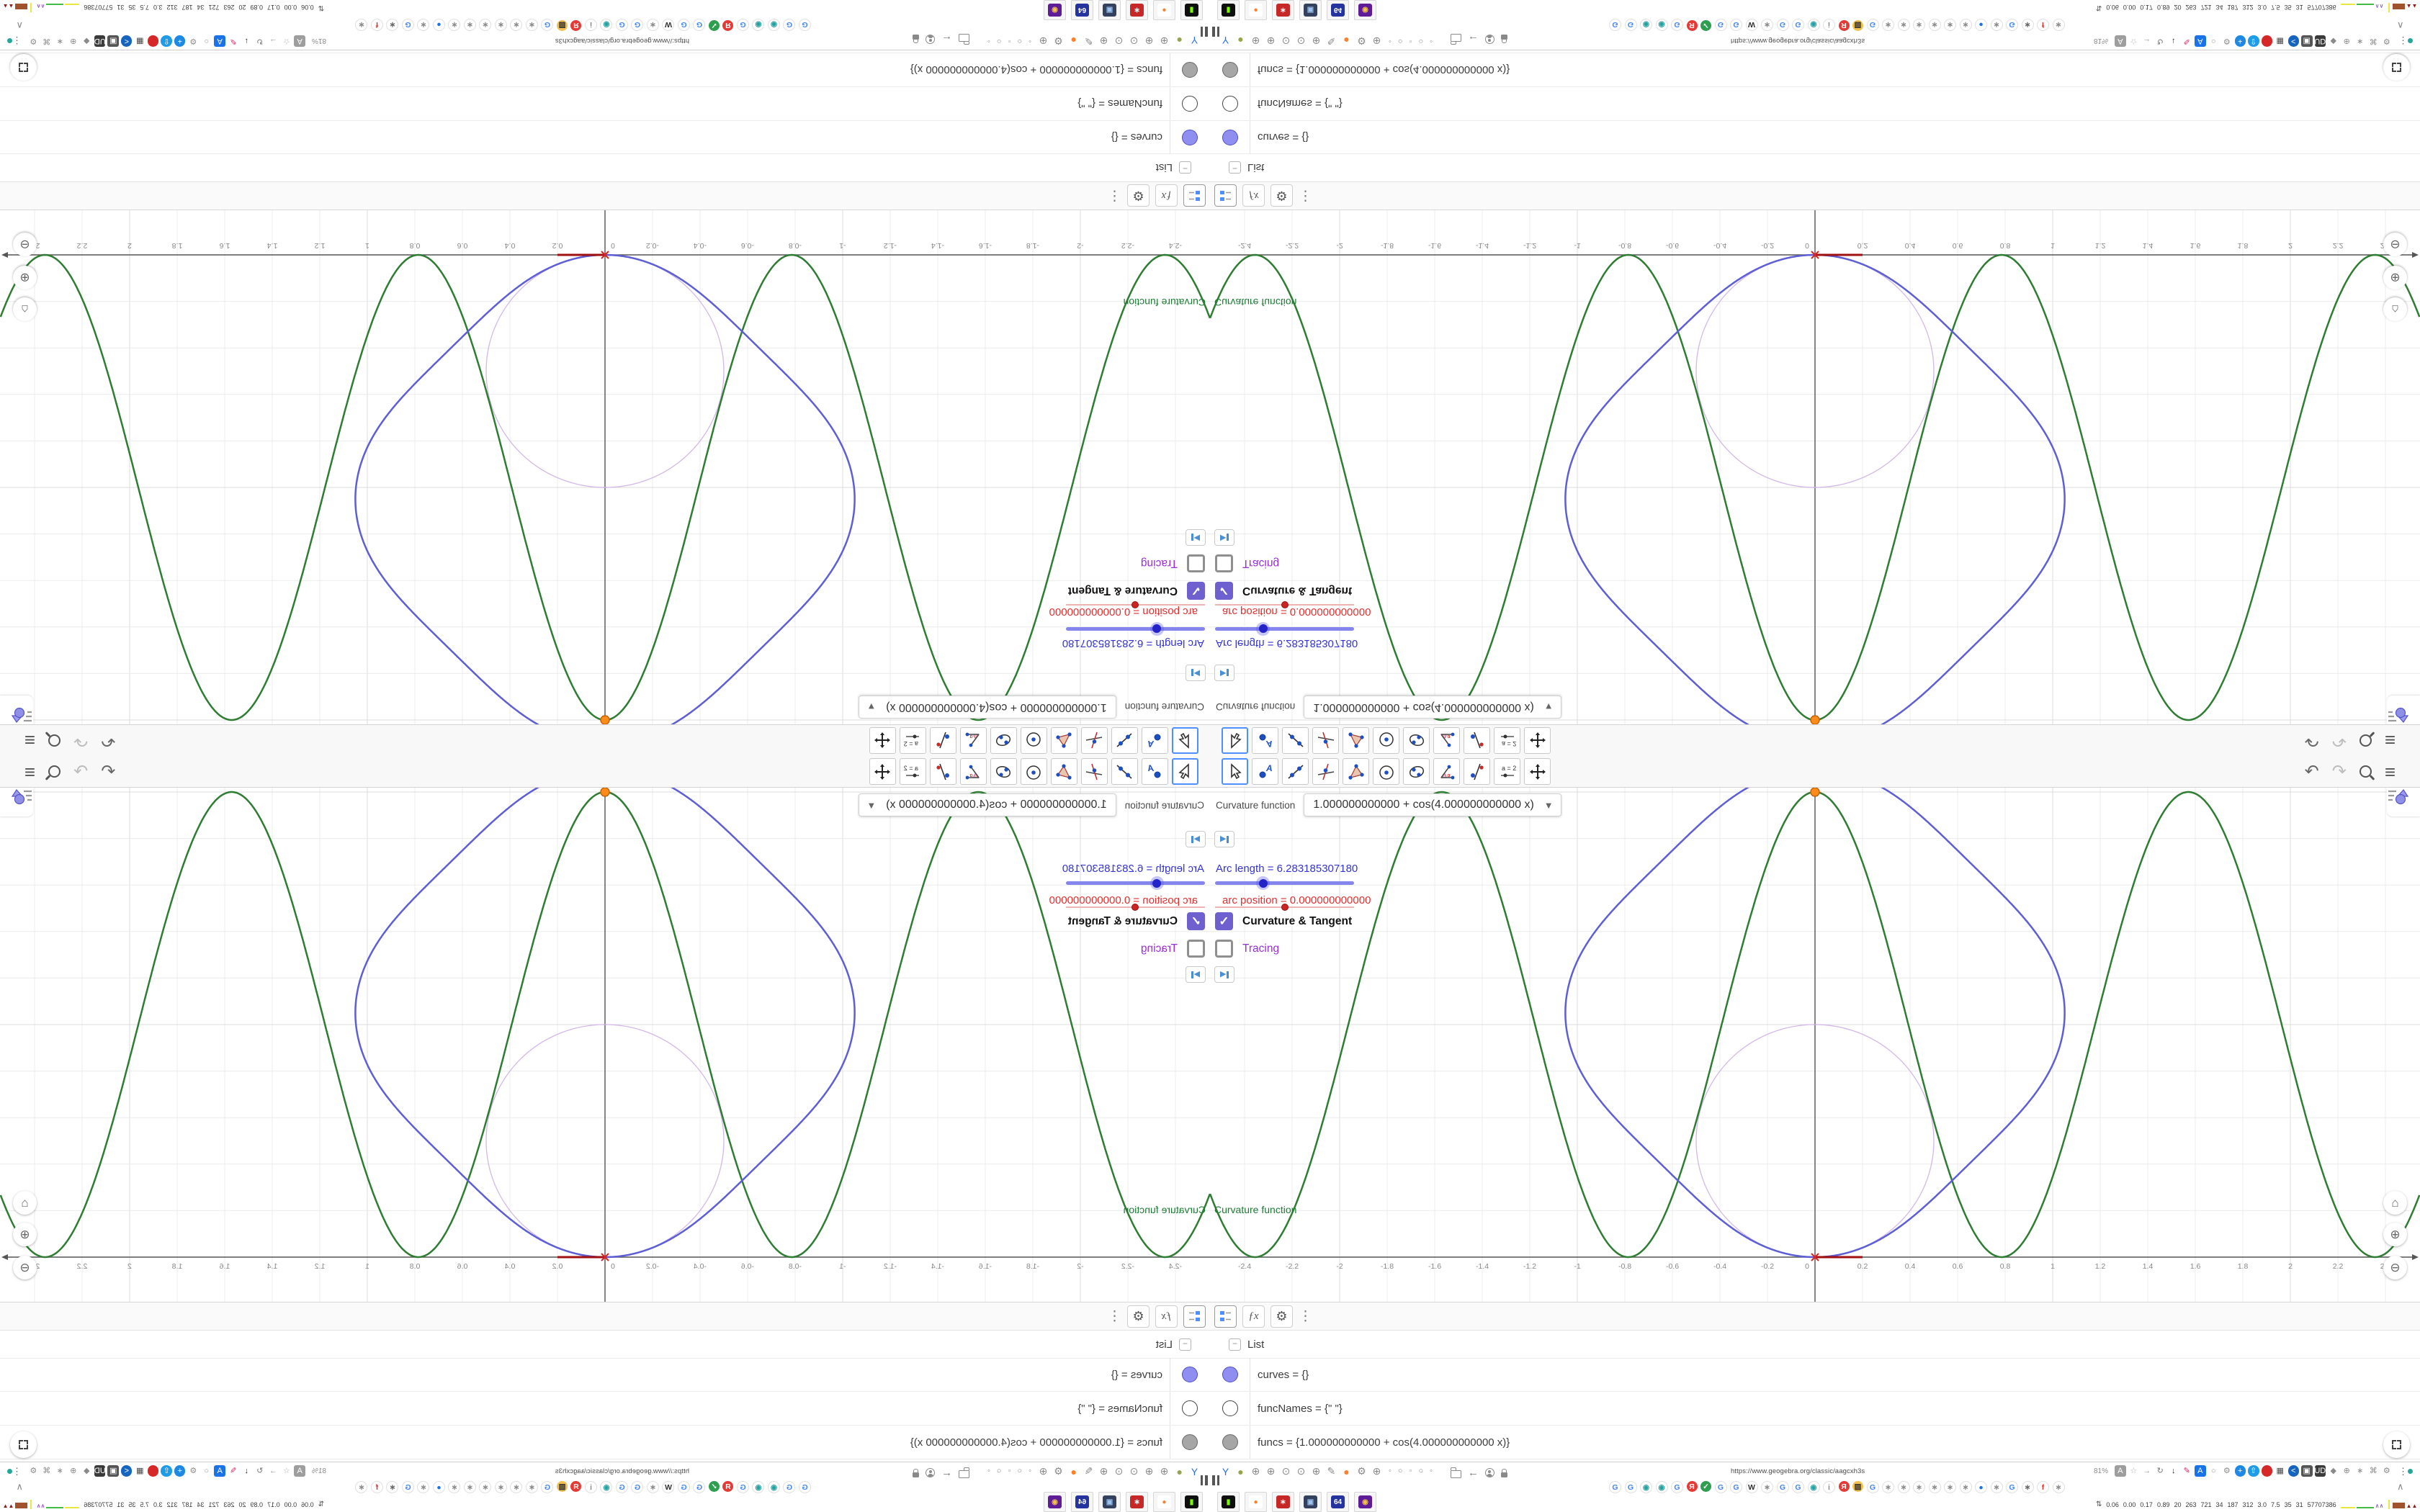  I want to click on plus-icon: +, so click(2240, 1471).